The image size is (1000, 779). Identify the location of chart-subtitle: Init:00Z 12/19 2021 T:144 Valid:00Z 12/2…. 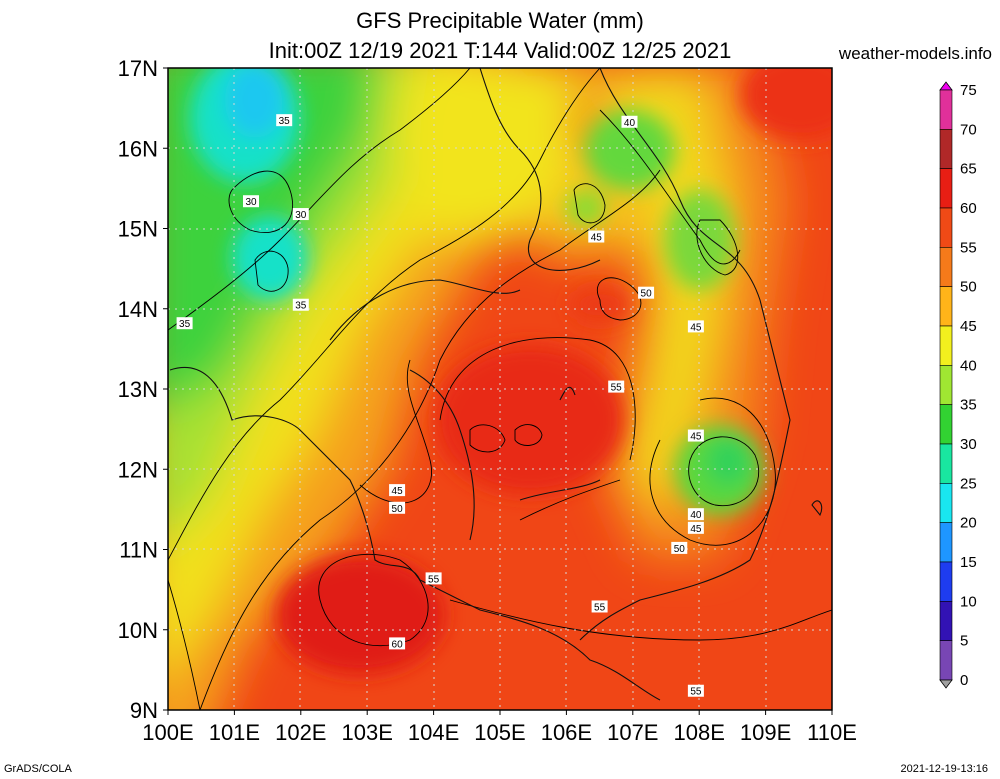
(500, 50).